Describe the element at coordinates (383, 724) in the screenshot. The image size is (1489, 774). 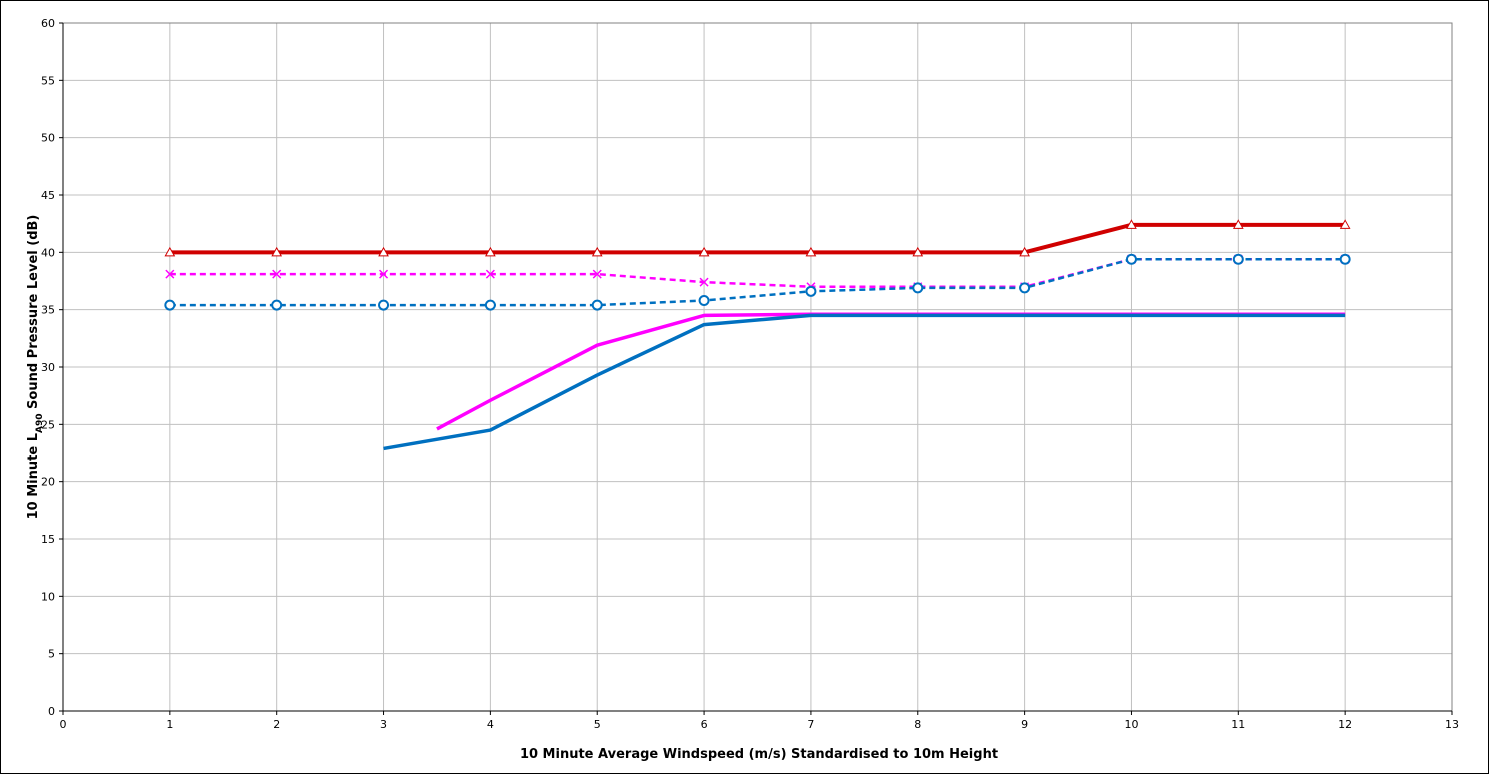
I see `x-tick-label: 3` at that location.